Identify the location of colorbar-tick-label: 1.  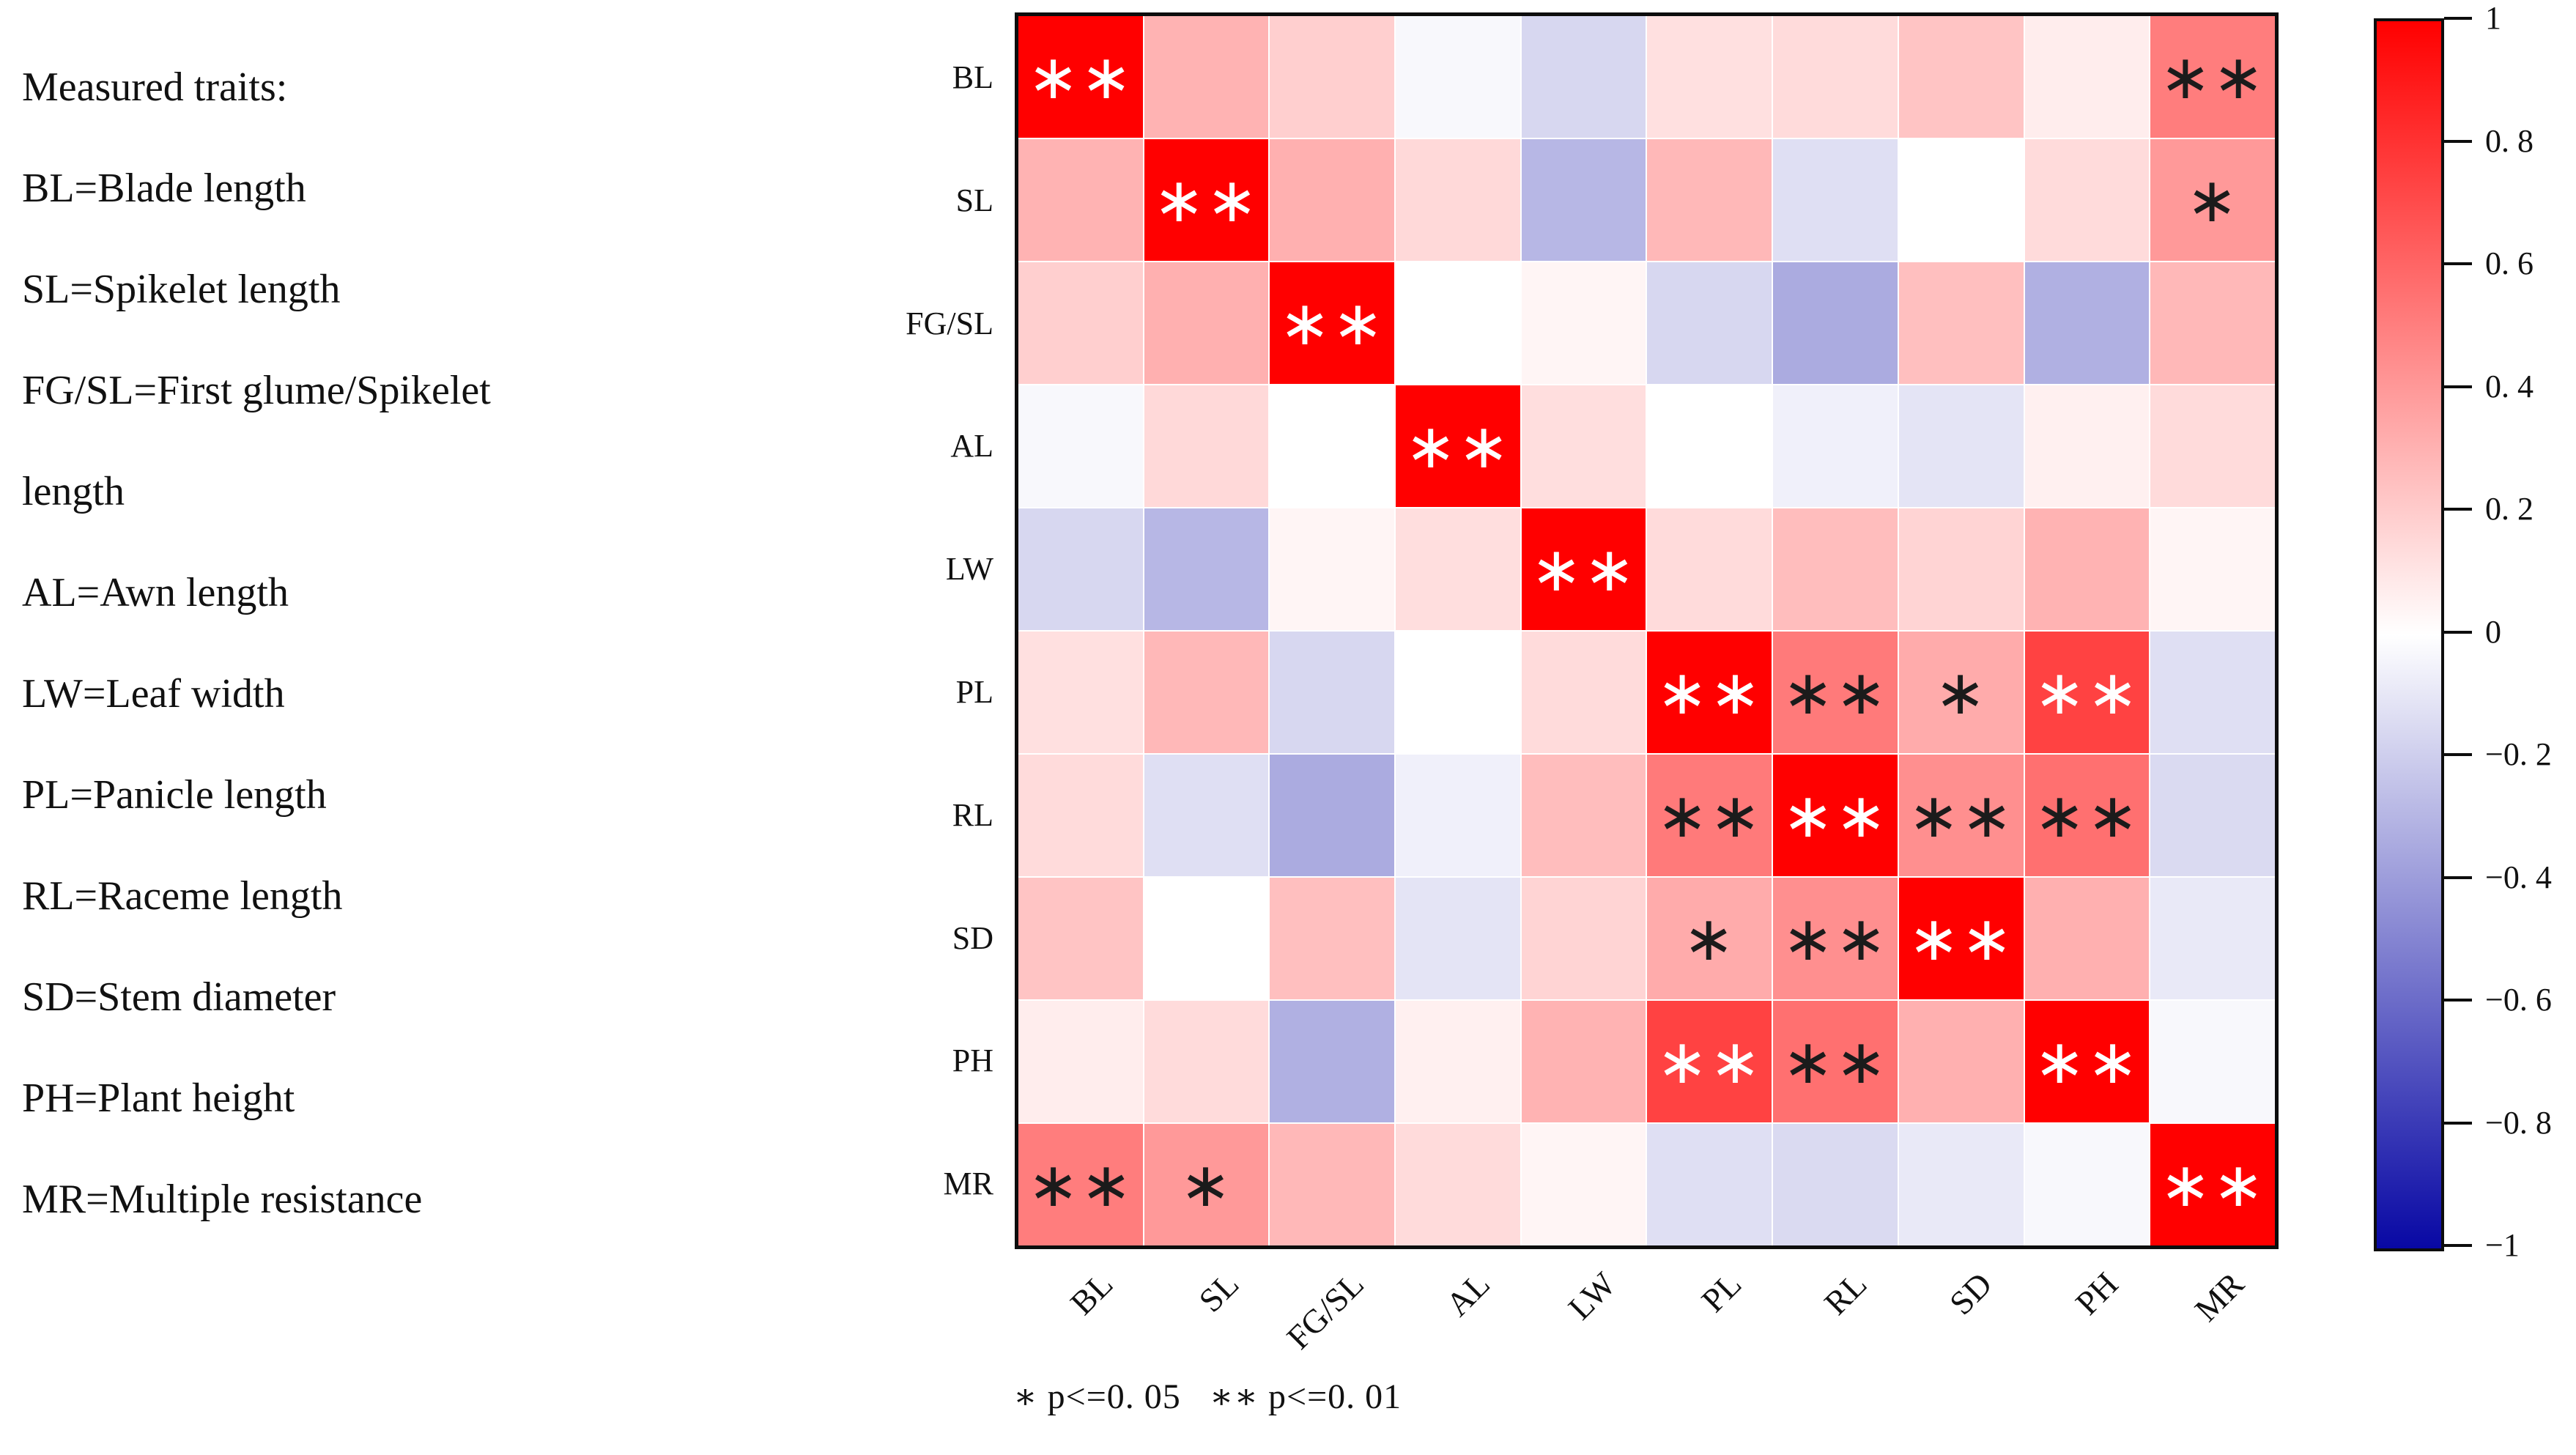
(2493, 18).